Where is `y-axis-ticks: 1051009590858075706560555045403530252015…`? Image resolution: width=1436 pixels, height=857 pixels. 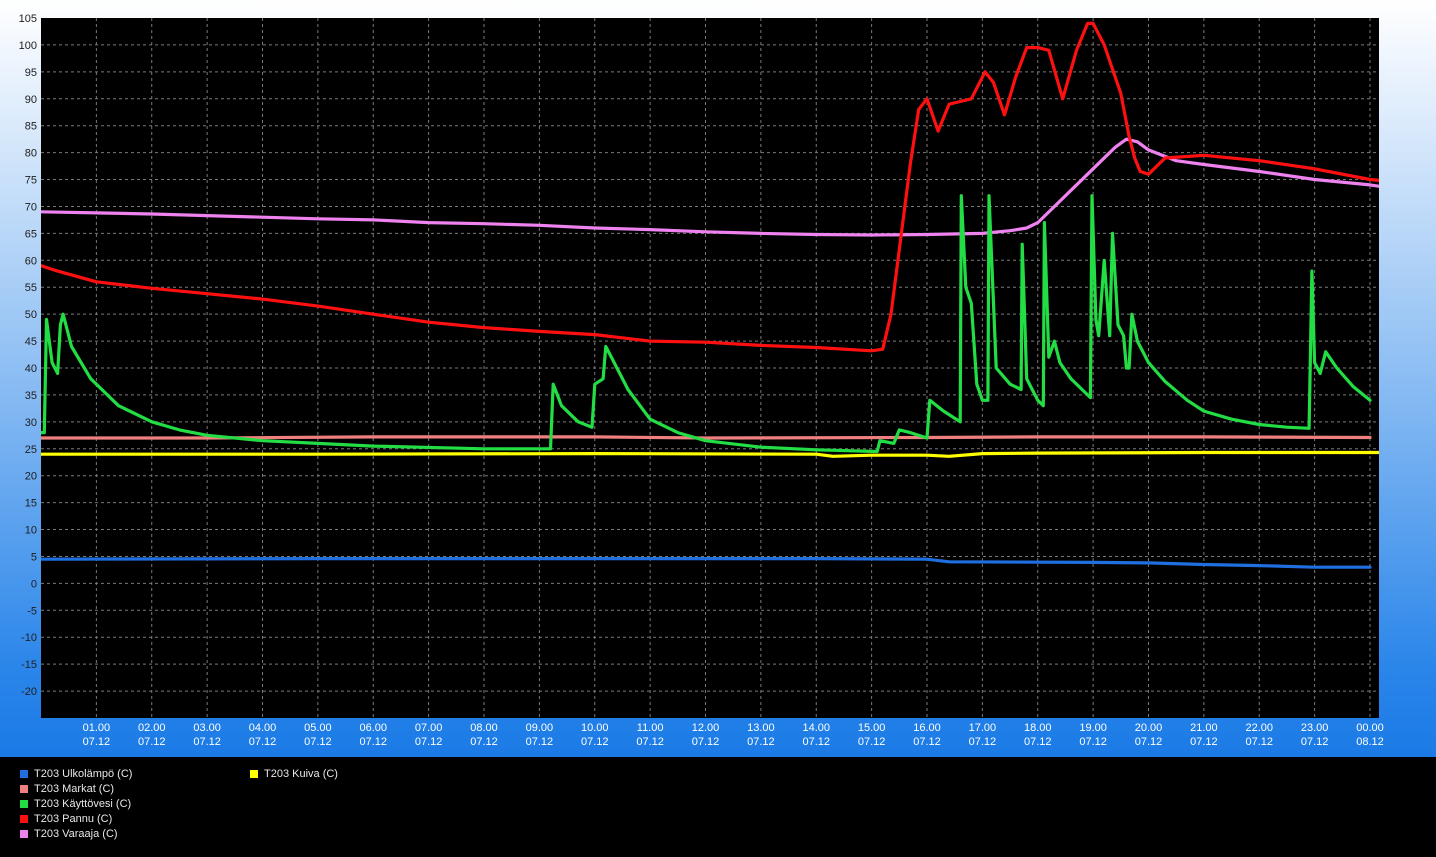 y-axis-ticks: 1051009590858075706560555045403530252015… is located at coordinates (28, 355).